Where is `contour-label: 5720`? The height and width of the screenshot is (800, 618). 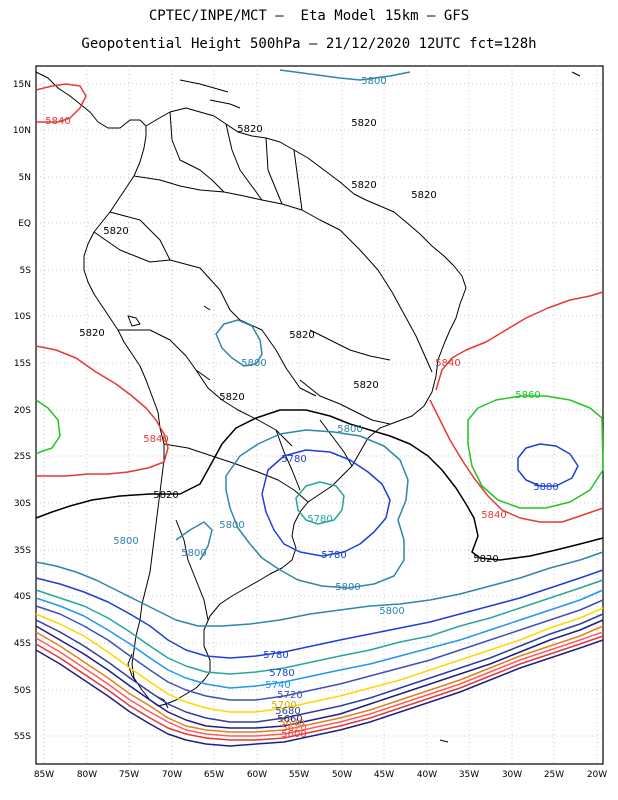 contour-label: 5720 is located at coordinates (289, 695).